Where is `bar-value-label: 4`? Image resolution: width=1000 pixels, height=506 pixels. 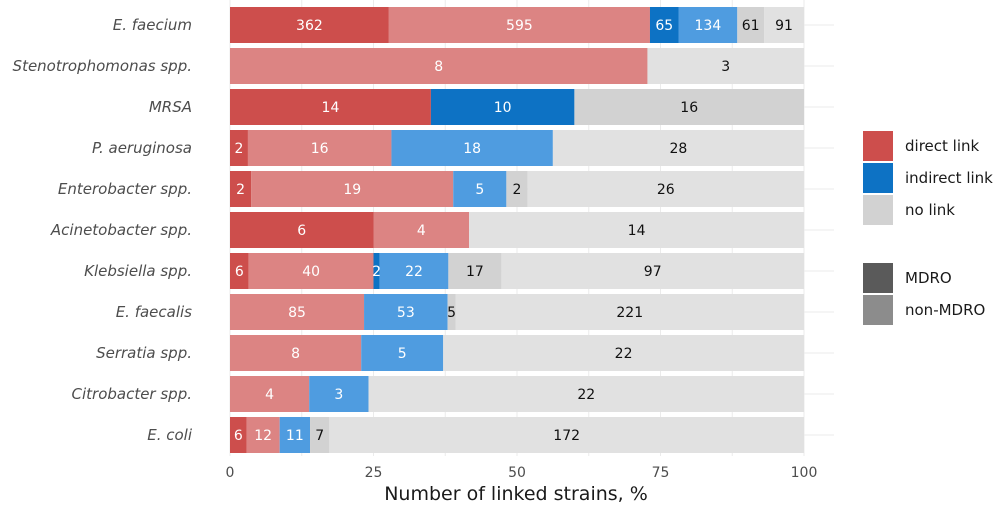
bar-value-label: 4 is located at coordinates (421, 231).